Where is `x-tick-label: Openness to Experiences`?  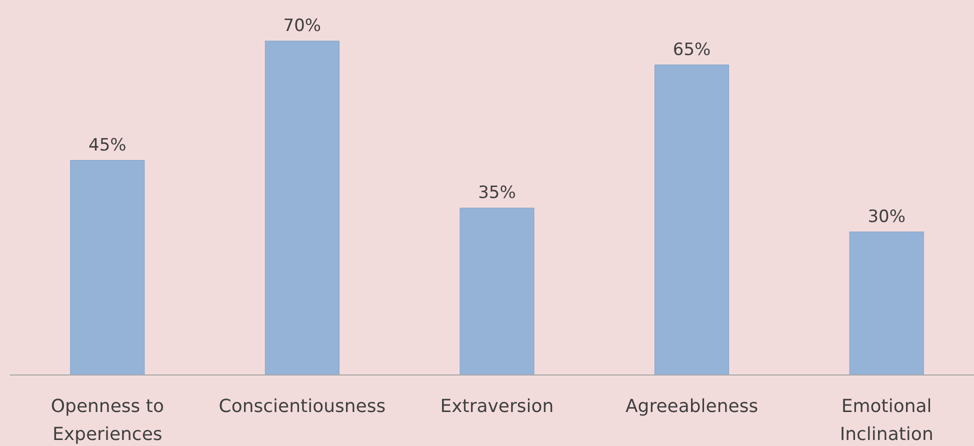
x-tick-label: Openness to Experiences is located at coordinates (107, 420).